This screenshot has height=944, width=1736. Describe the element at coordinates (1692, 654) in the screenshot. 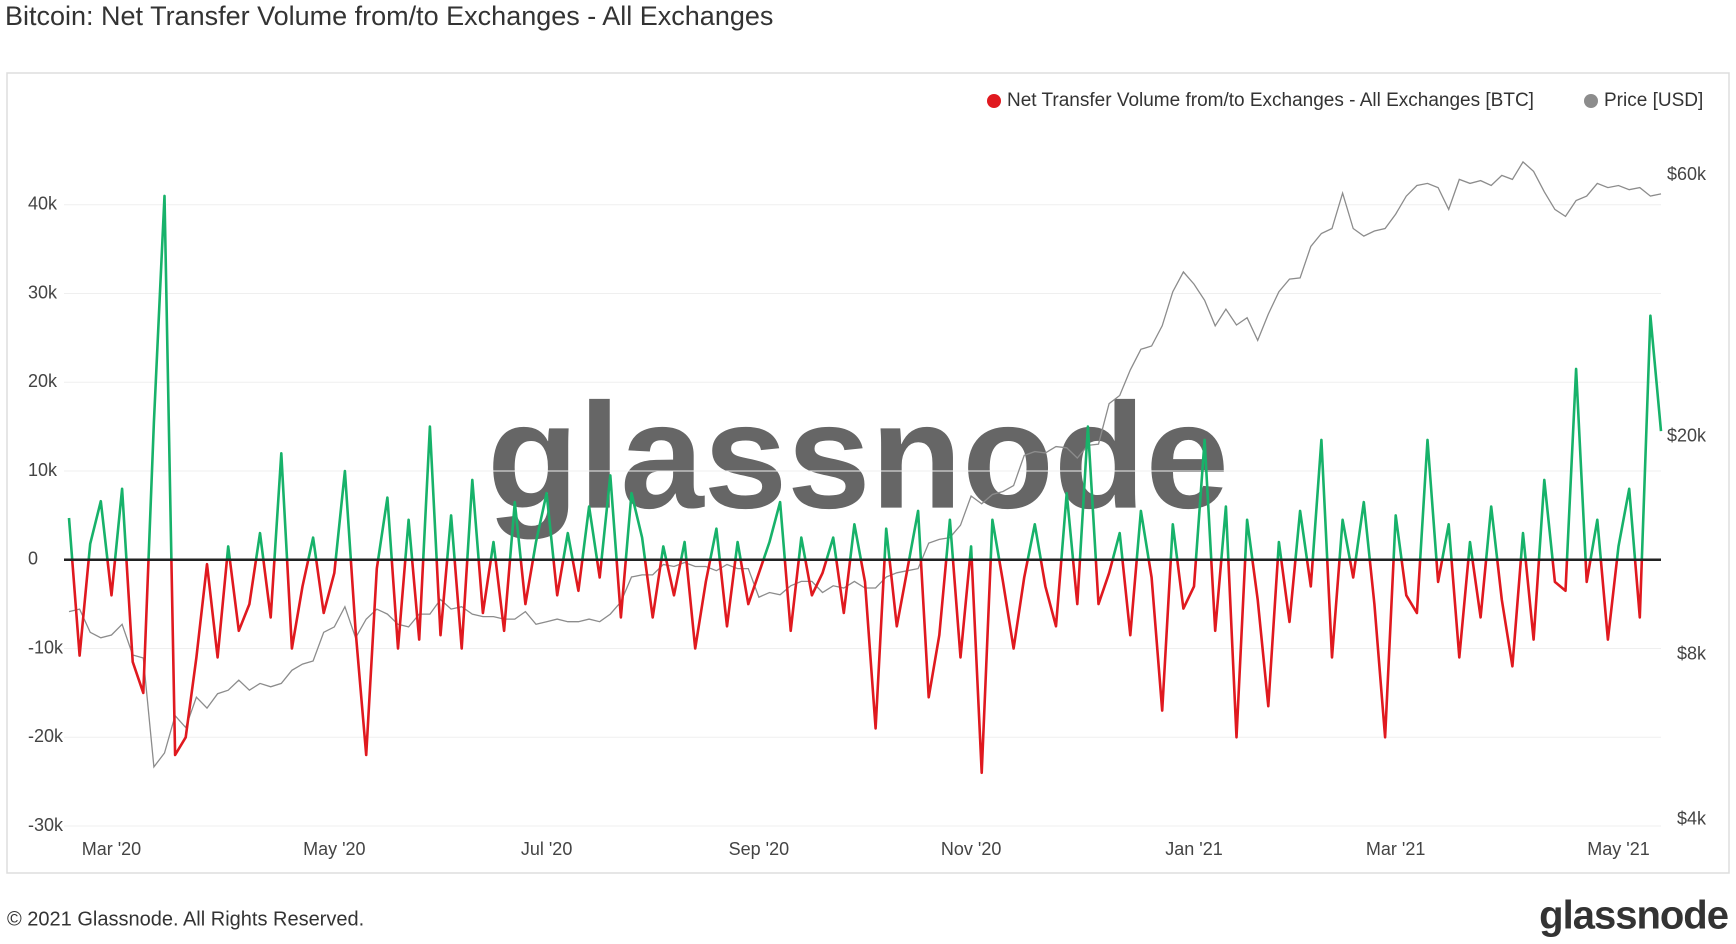

I see `y2-tick-label: $8k` at that location.